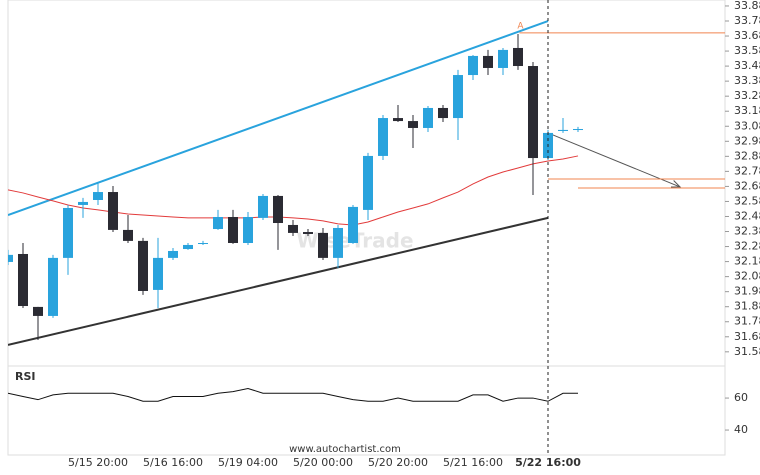 This screenshot has width=760, height=475. I want to click on moving-average, so click(293, 190).